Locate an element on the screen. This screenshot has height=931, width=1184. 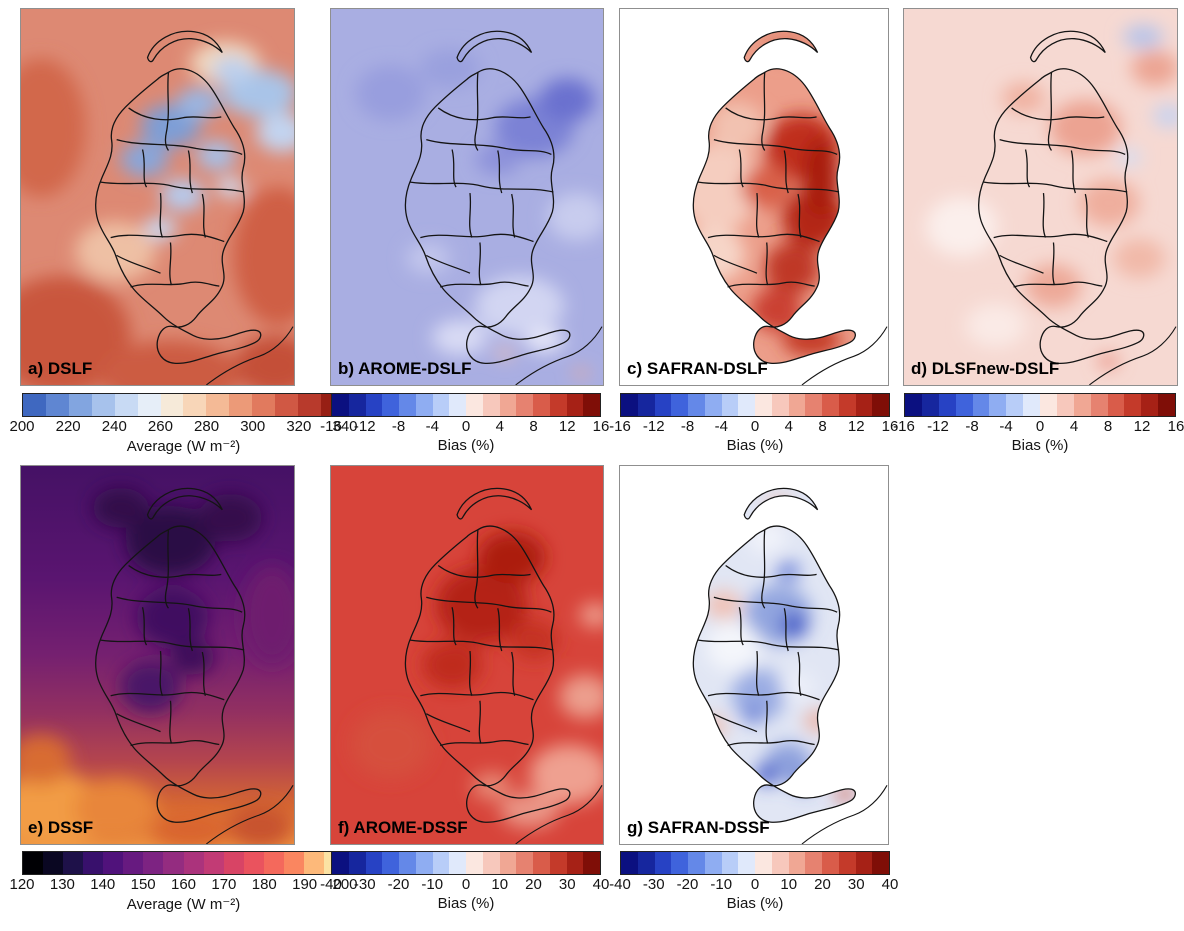
tick-label: 20 is located at coordinates (822, 884).